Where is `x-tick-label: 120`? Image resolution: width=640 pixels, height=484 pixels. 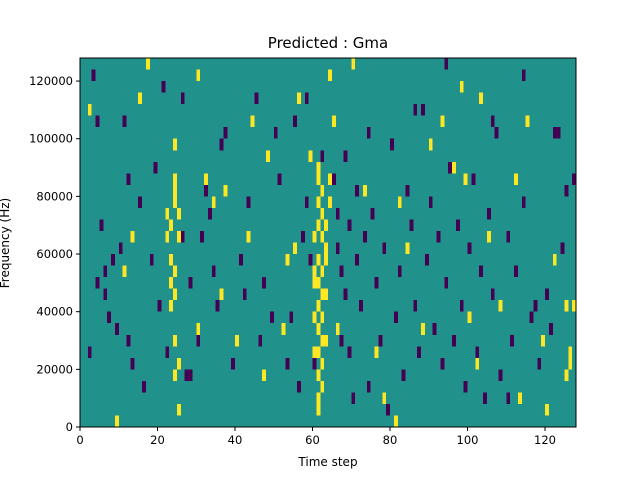 x-tick-label: 120 is located at coordinates (545, 440).